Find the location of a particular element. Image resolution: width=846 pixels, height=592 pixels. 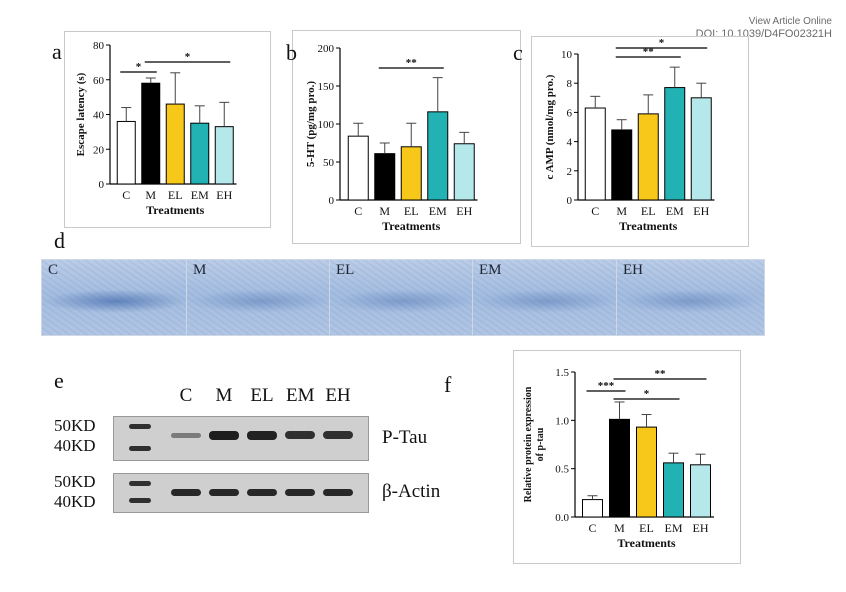

y-tick-label: 10 is located at coordinates (567, 55).